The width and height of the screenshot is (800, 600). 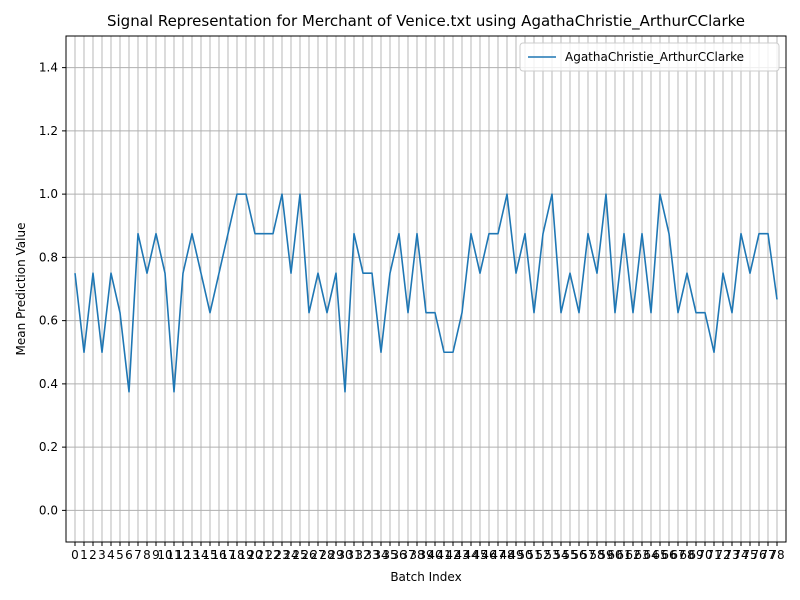 What do you see at coordinates (254, 555) in the screenshot?
I see `x-tick-label: 20` at bounding box center [254, 555].